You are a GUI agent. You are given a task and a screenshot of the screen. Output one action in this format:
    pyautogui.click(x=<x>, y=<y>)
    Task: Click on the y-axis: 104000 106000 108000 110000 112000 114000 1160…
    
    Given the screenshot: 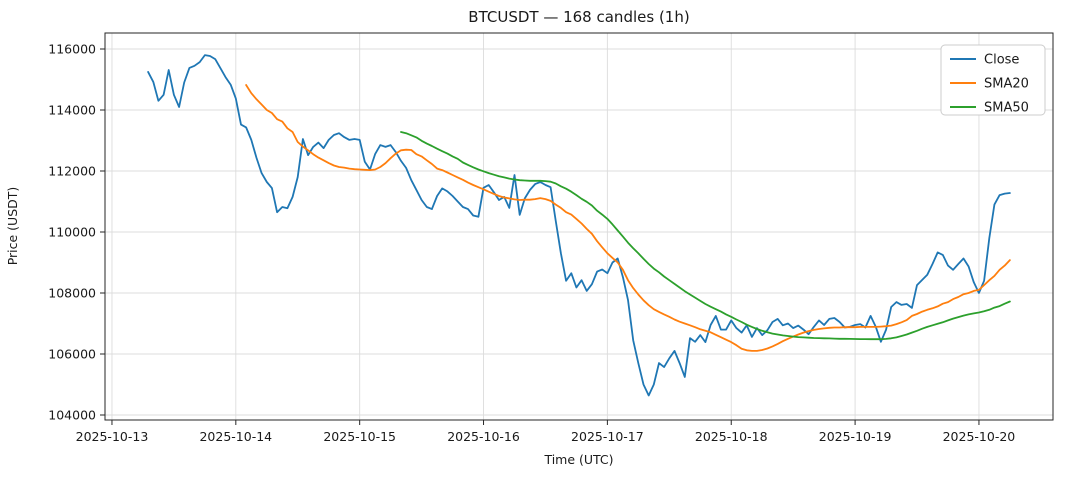 What is the action you would take?
    pyautogui.click(x=72, y=232)
    